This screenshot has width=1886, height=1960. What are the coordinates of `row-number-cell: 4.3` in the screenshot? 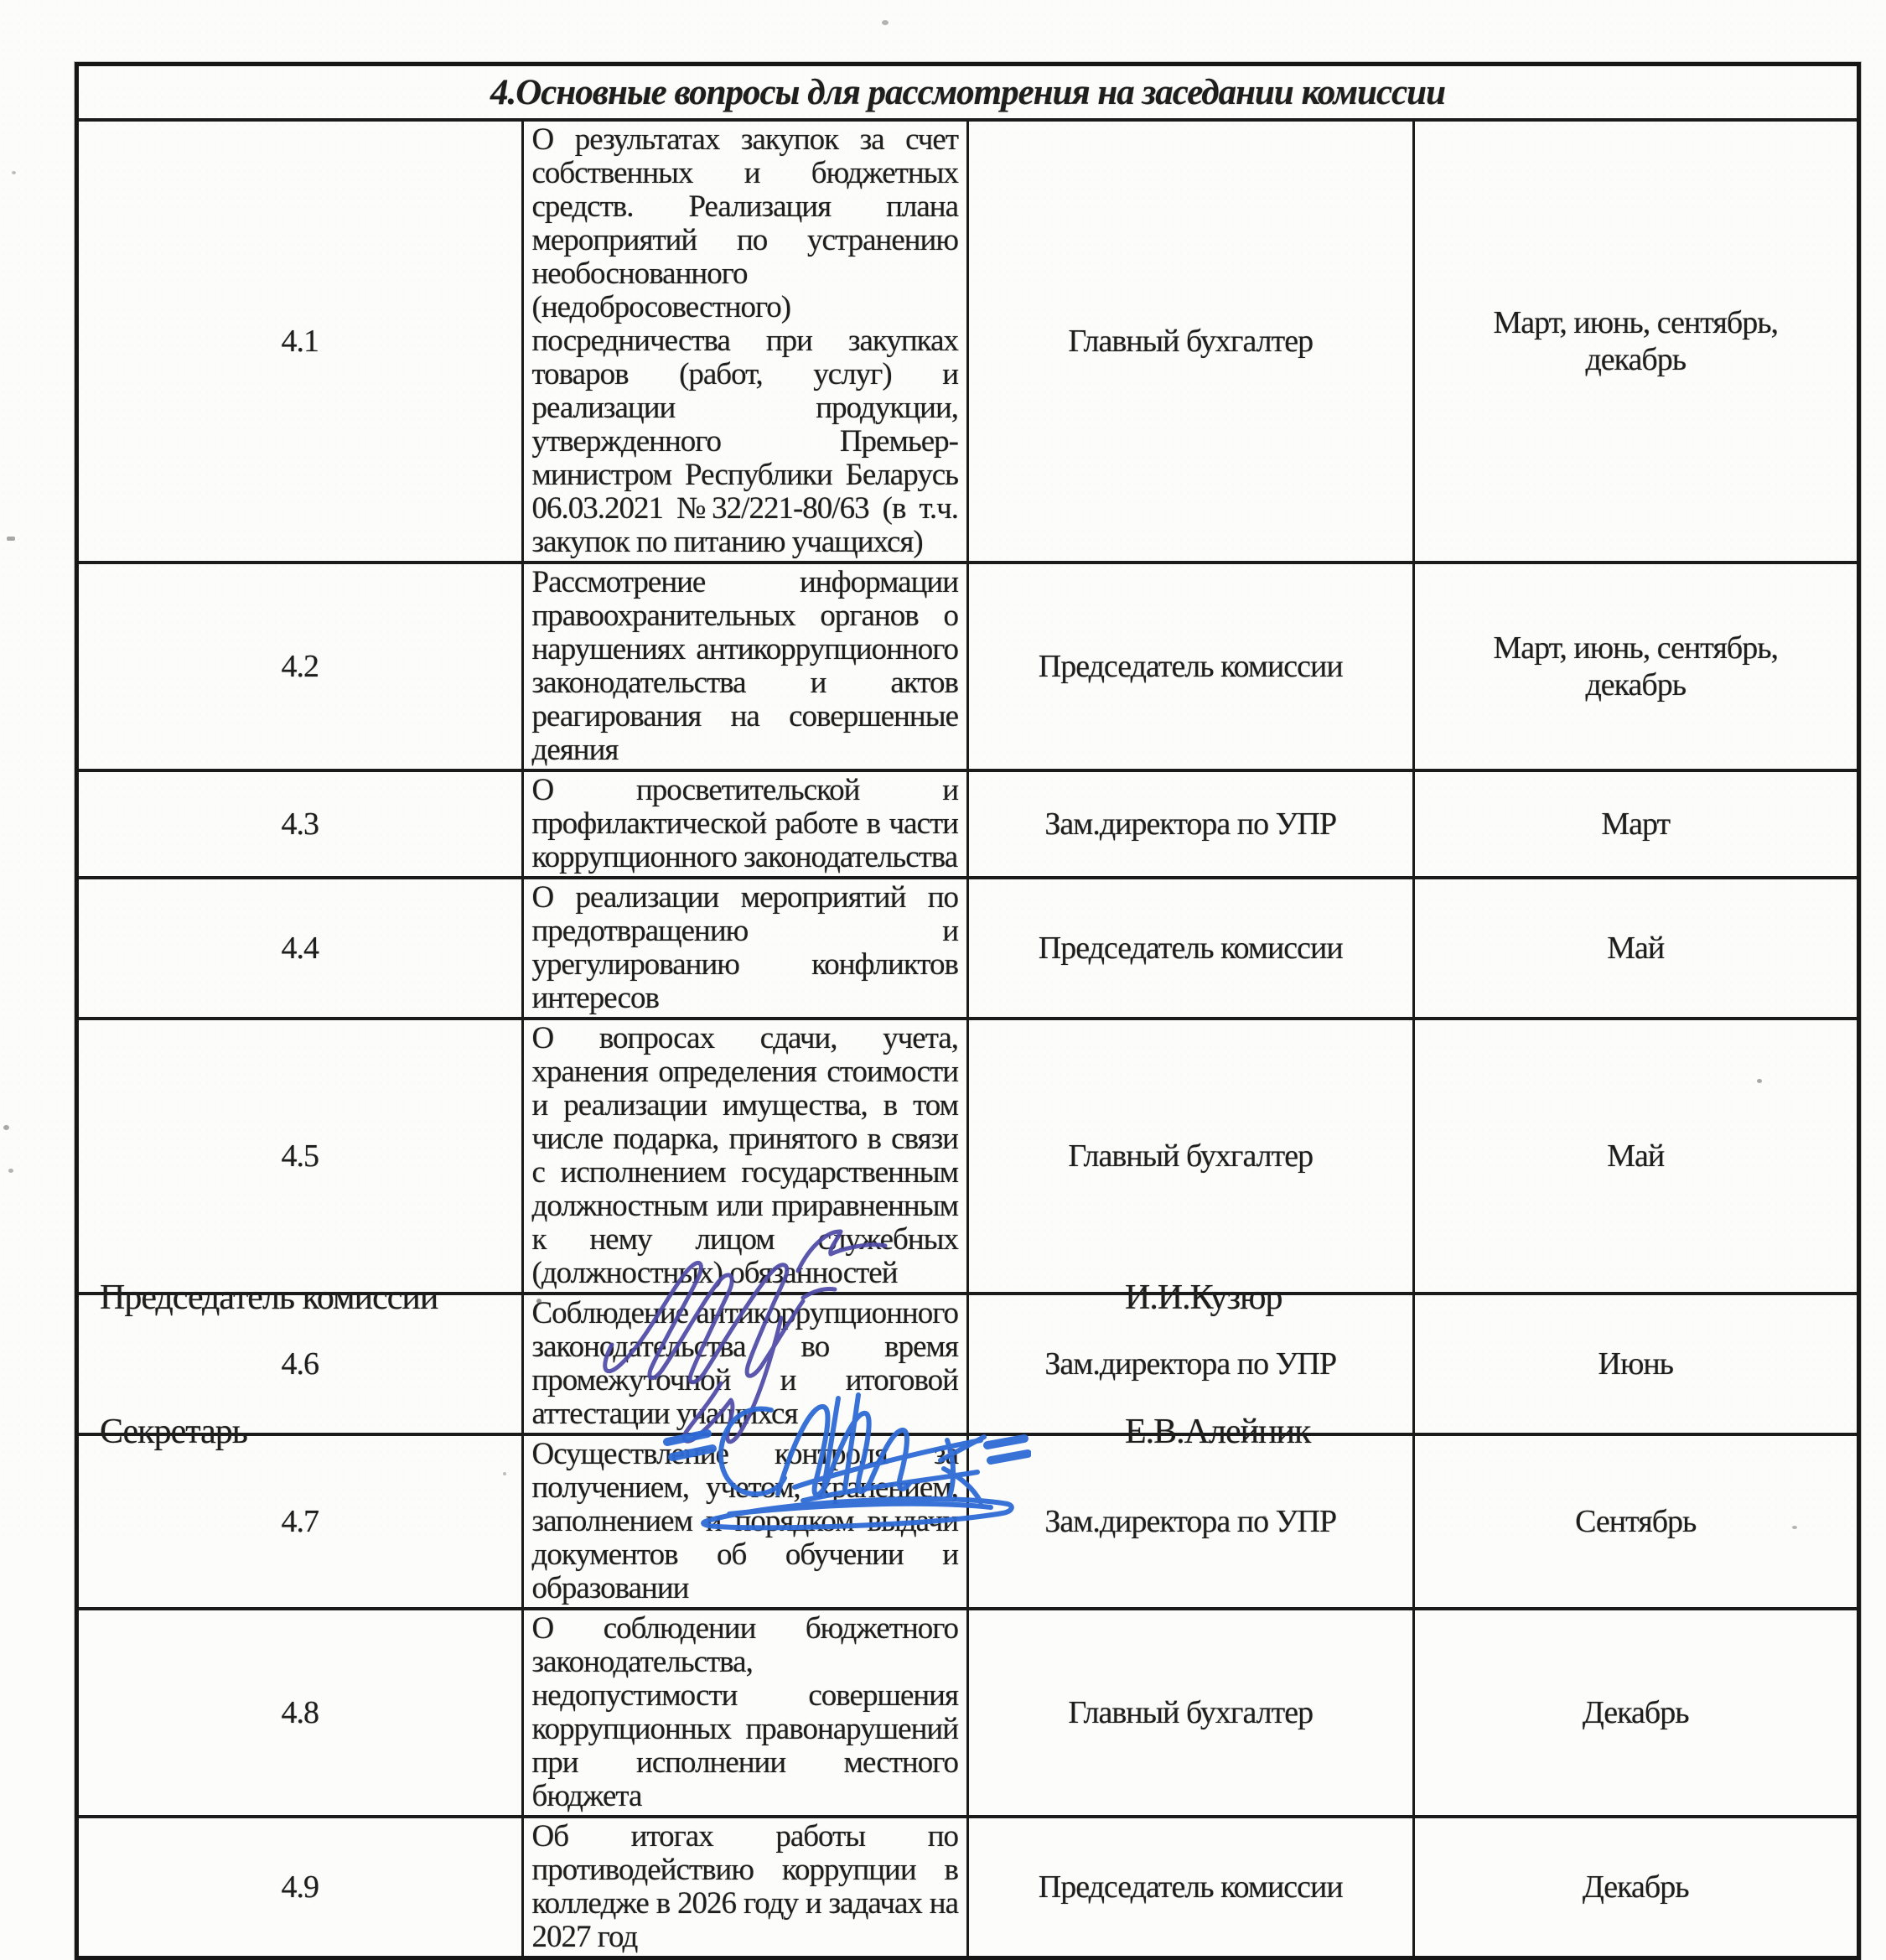 It's located at (299, 824).